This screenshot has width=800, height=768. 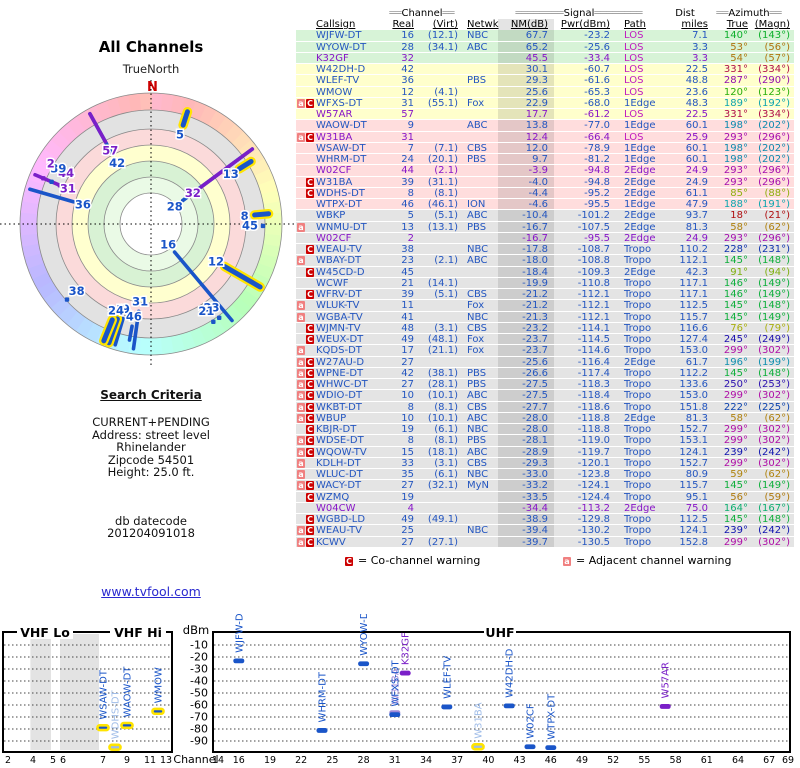 What do you see at coordinates (79, 692) in the screenshot?
I see `spectrum-gap-band` at bounding box center [79, 692].